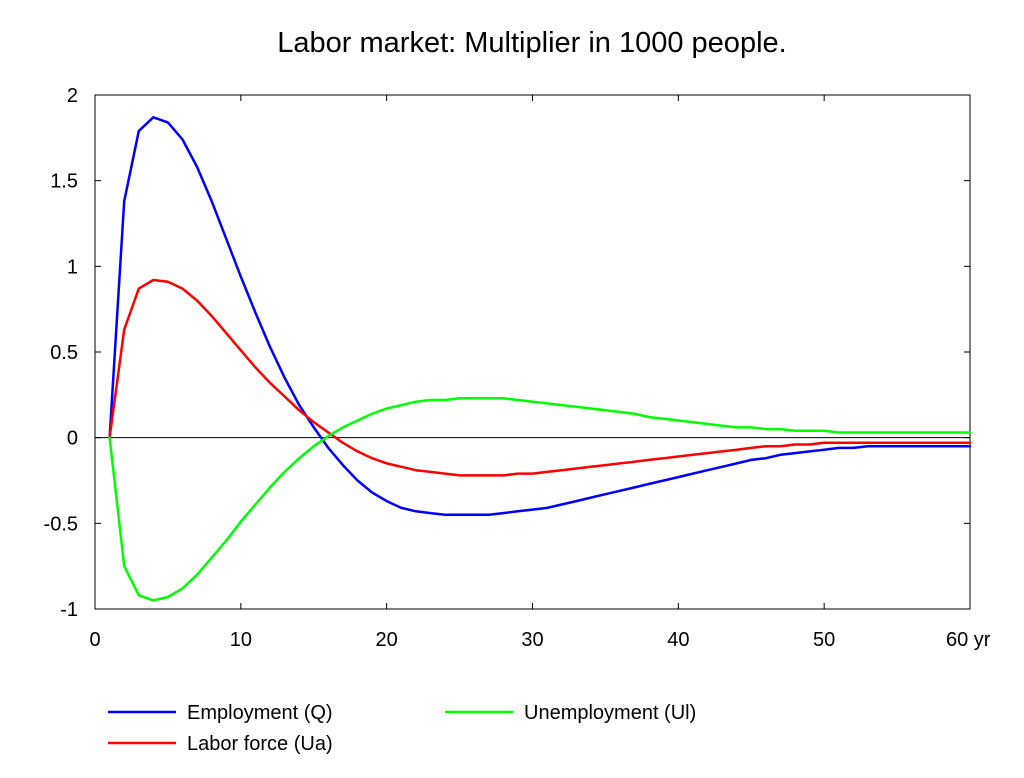 Image resolution: width=1024 pixels, height=778 pixels. What do you see at coordinates (610, 713) in the screenshot?
I see `legend-label-3: Unemployment (Ul)` at bounding box center [610, 713].